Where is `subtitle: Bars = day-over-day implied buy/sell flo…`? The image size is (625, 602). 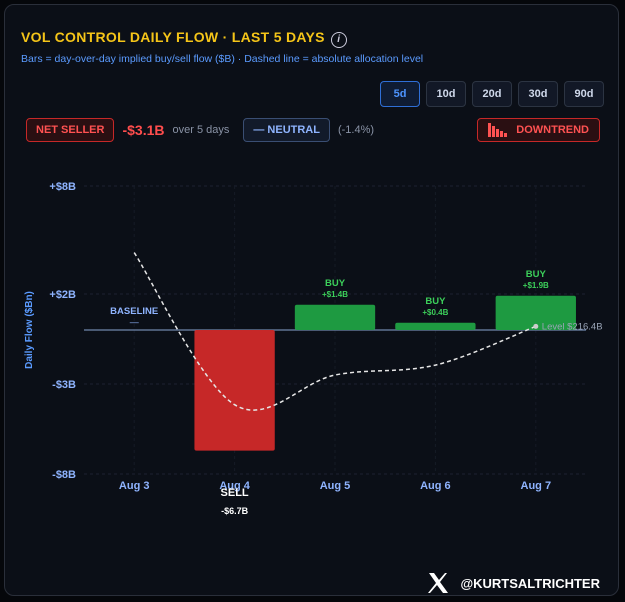 subtitle: Bars = day-over-day implied buy/sell flo… is located at coordinates (222, 59).